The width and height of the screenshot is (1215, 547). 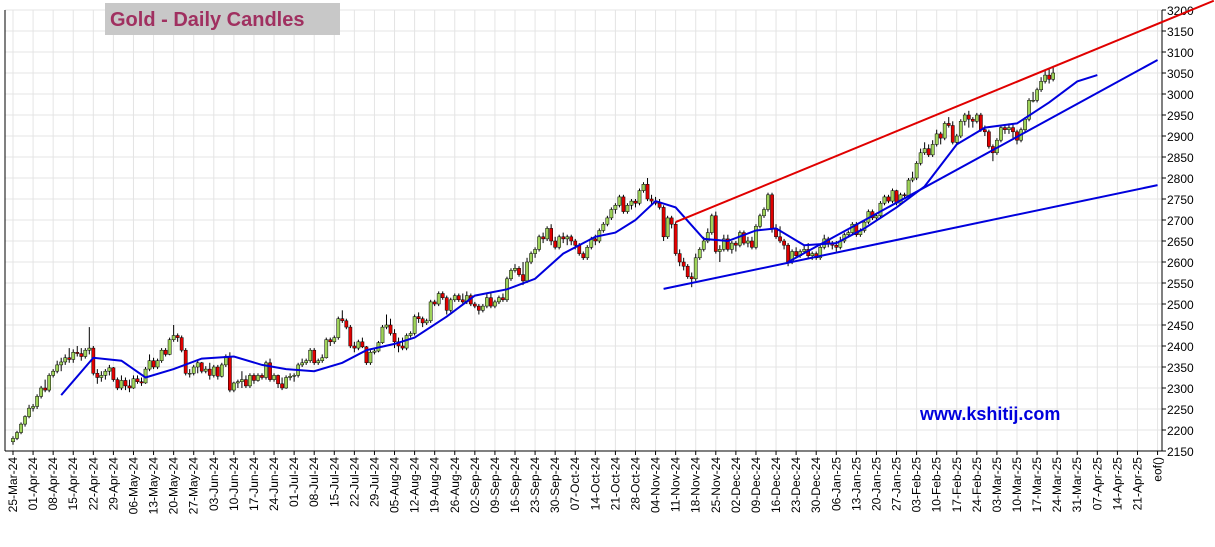 What do you see at coordinates (910, 237) in the screenshot?
I see `trendline` at bounding box center [910, 237].